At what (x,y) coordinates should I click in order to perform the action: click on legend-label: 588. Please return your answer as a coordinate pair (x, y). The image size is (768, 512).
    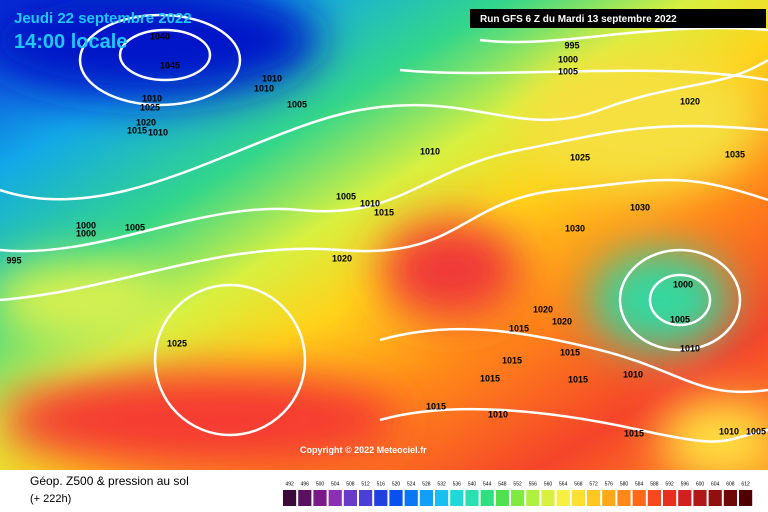
    Looking at the image, I should click on (654, 484).